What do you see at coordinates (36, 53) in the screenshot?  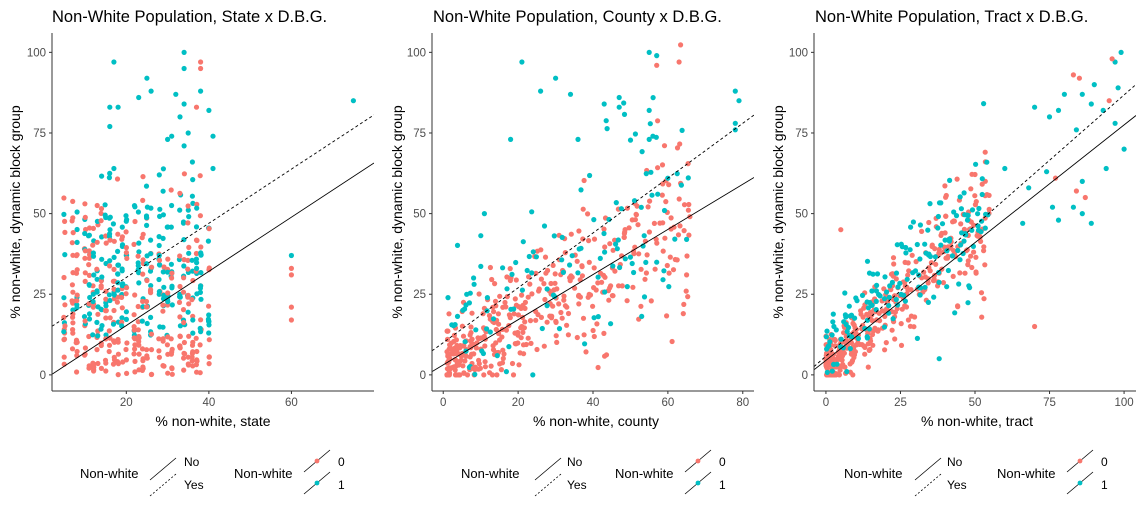 I see `y-tick-label: 100` at bounding box center [36, 53].